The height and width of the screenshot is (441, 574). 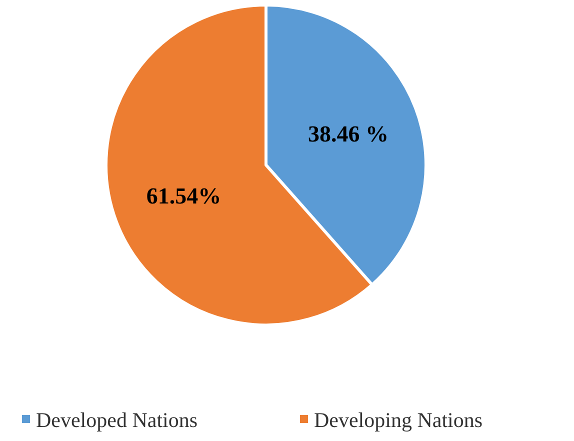 What do you see at coordinates (348, 133) in the screenshot?
I see `data-label: 38.46 %` at bounding box center [348, 133].